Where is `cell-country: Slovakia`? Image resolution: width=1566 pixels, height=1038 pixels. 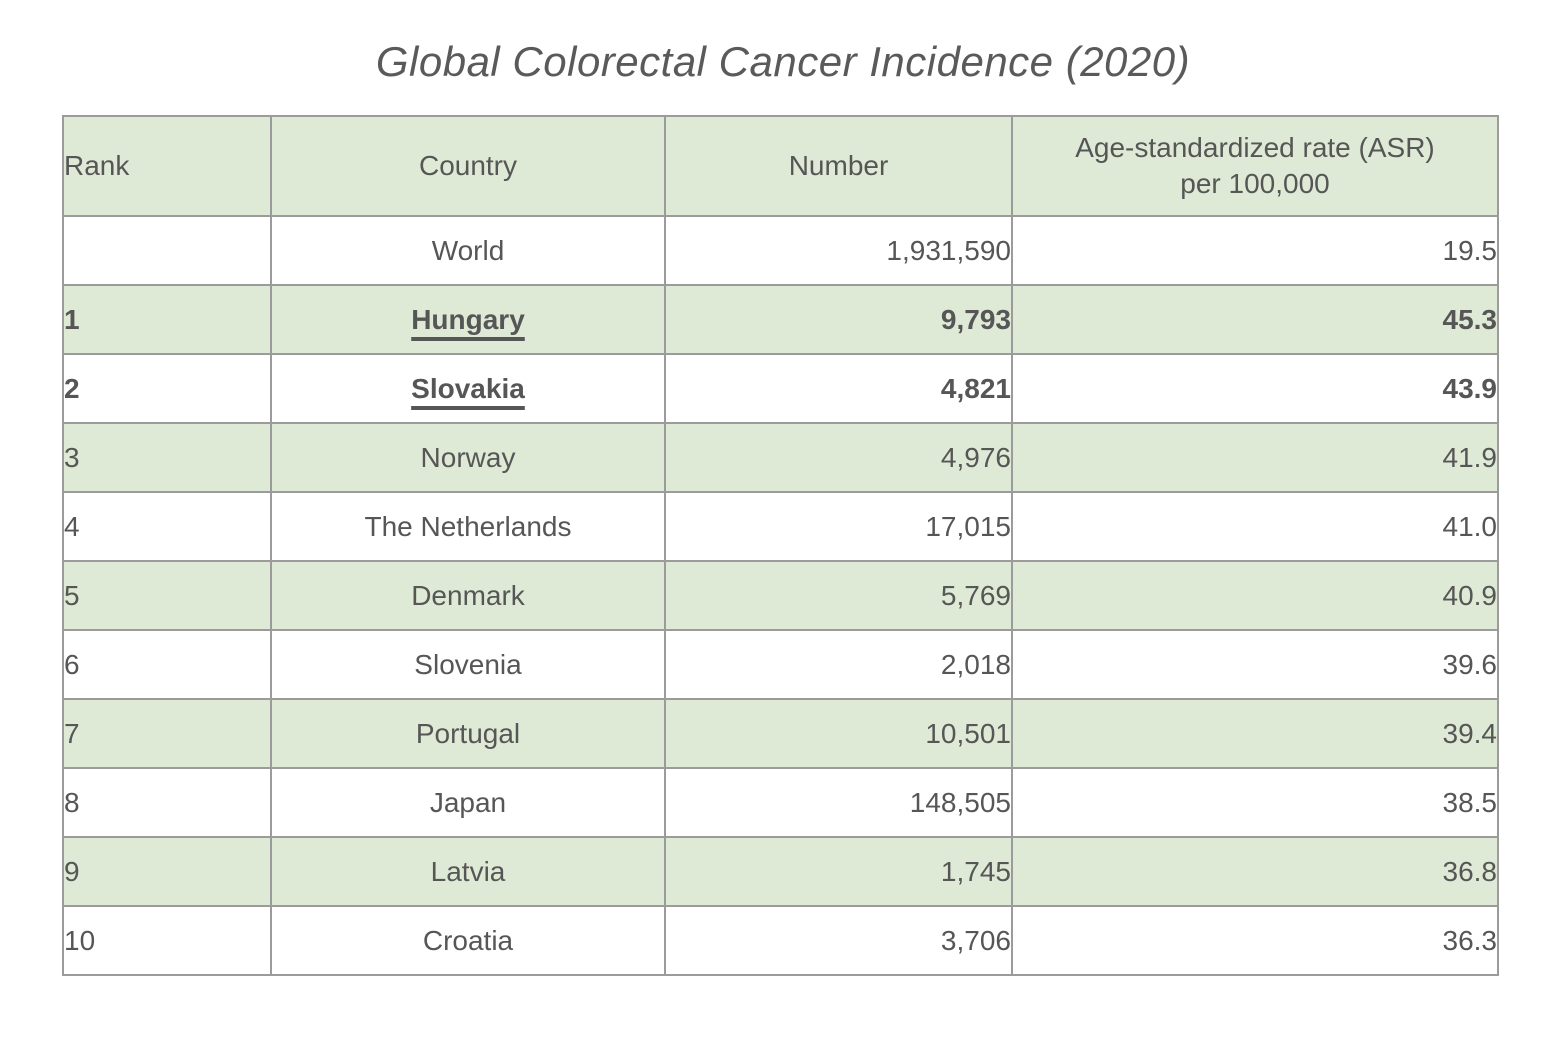
cell-country: Slovakia is located at coordinates (468, 388).